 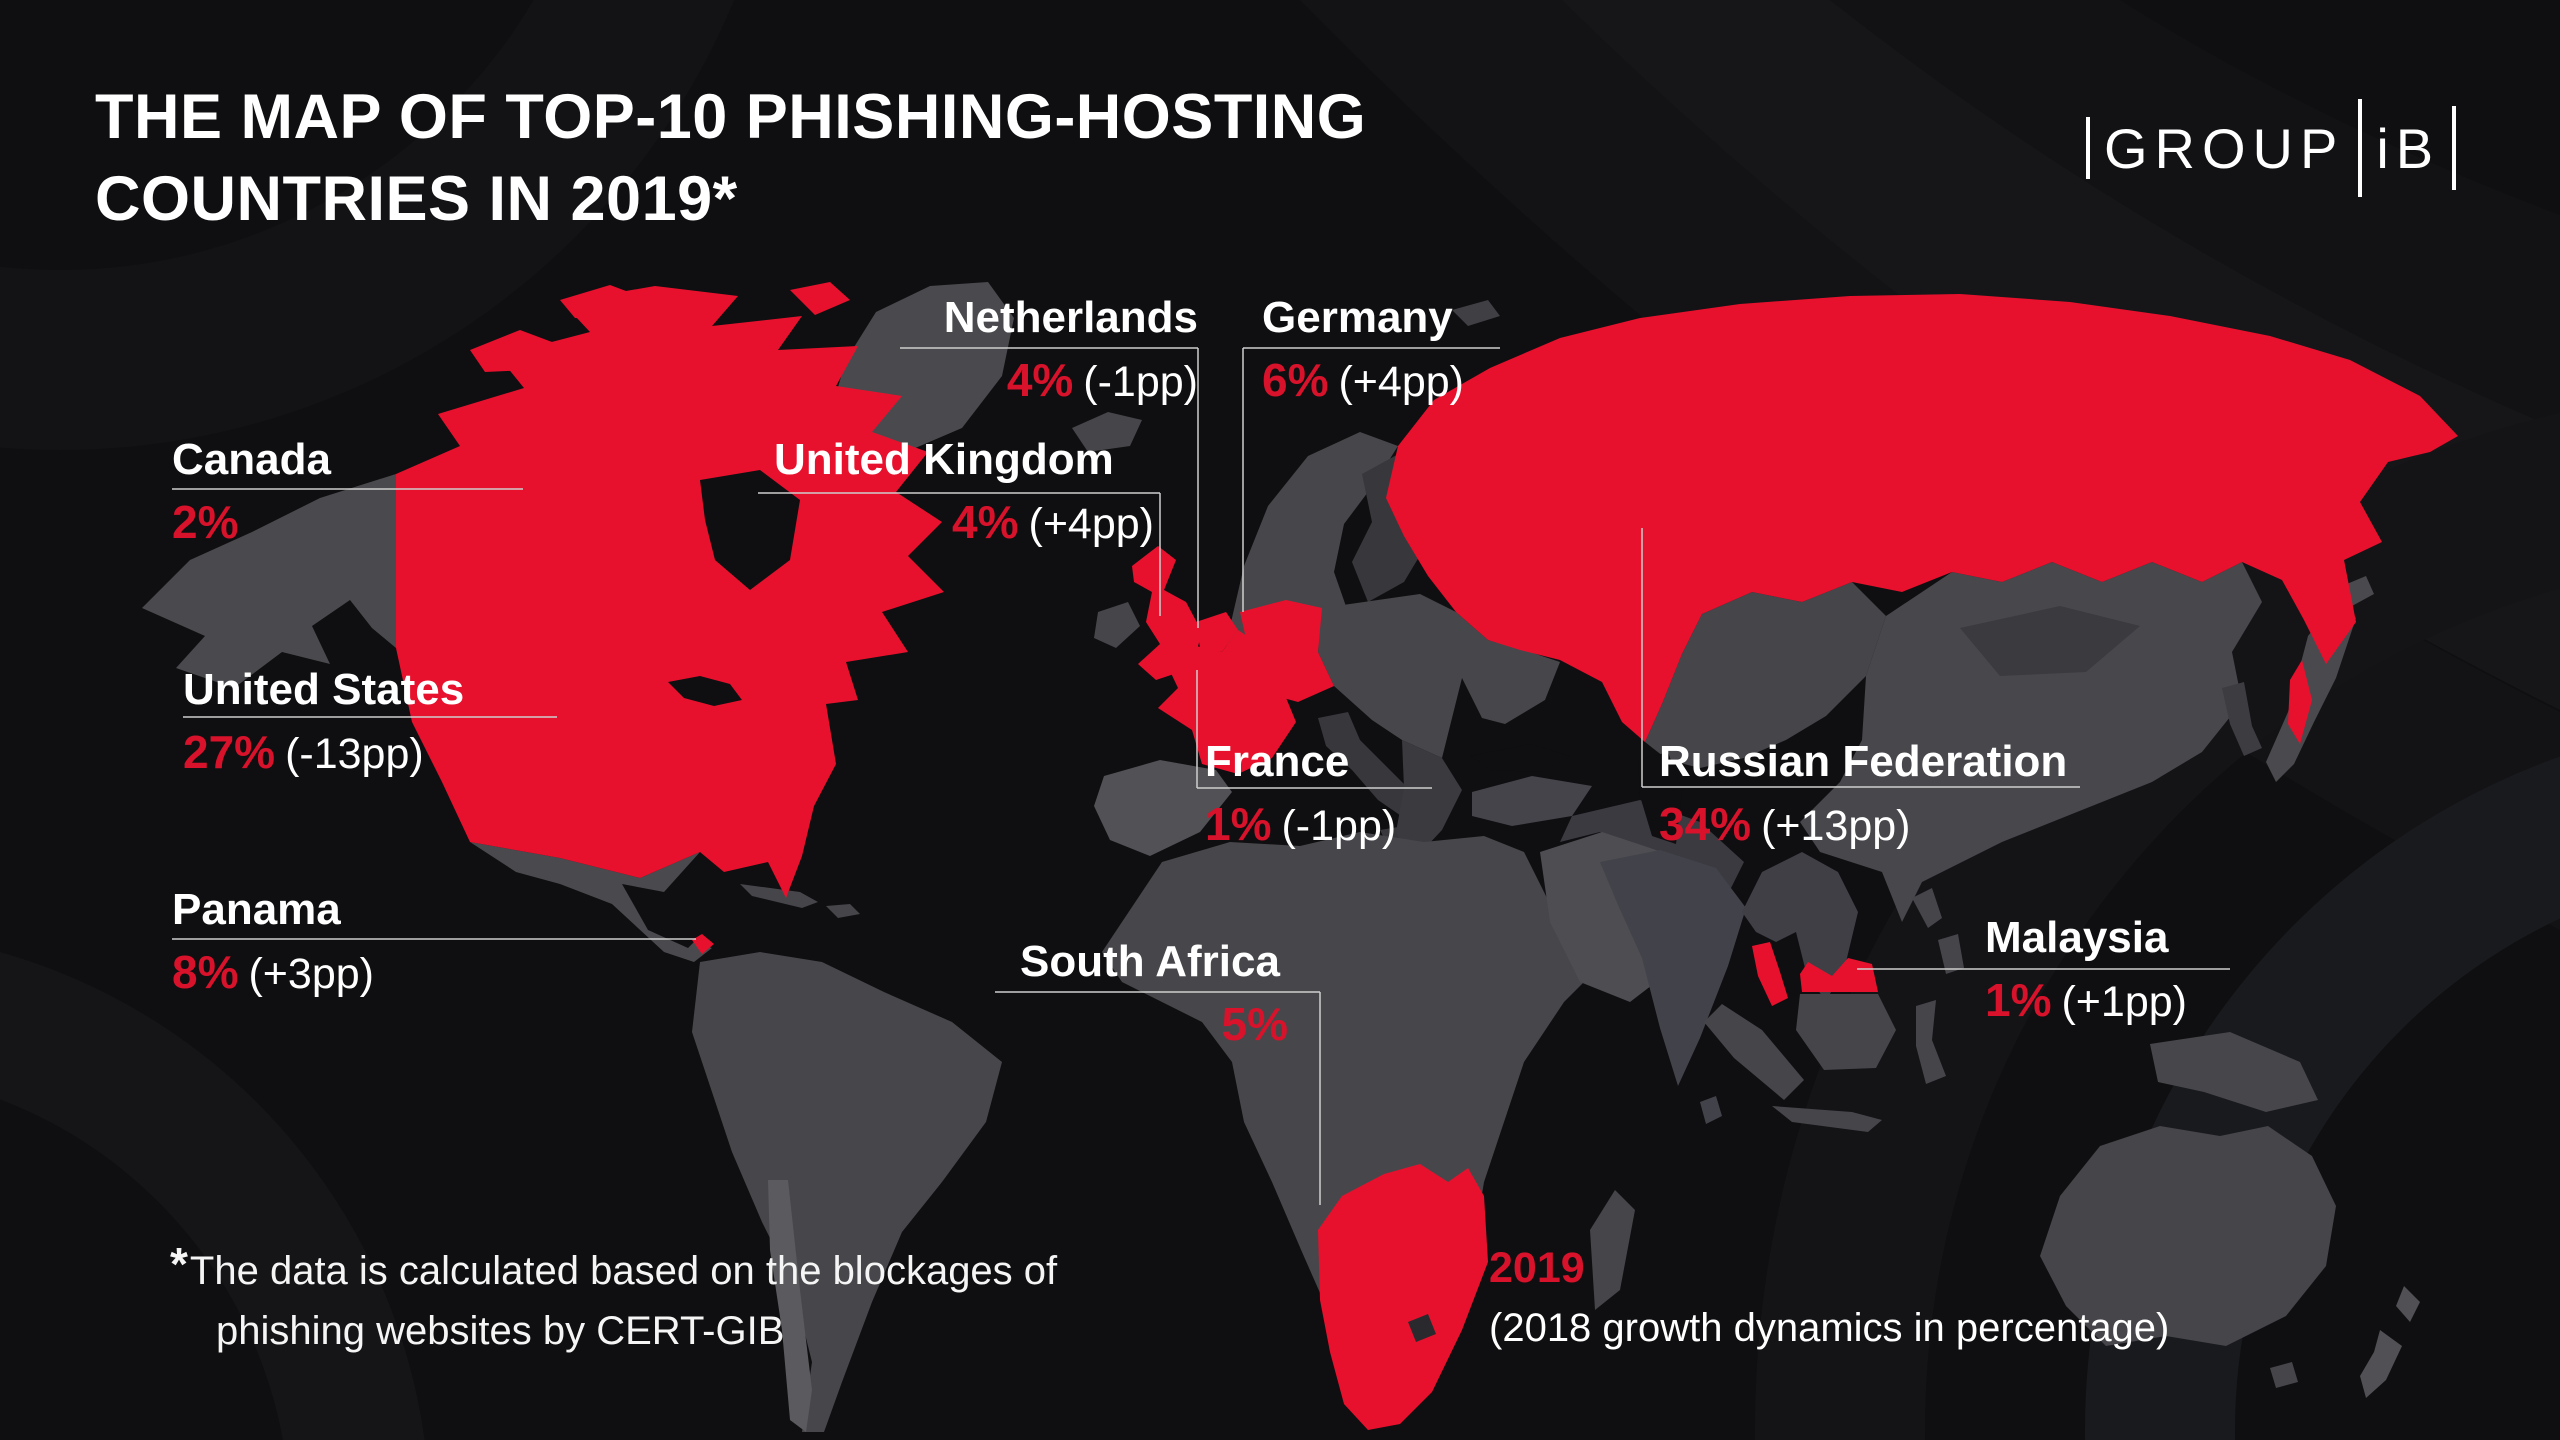 I want to click on map-region-netherlands-highlight, so click(x=1217, y=632).